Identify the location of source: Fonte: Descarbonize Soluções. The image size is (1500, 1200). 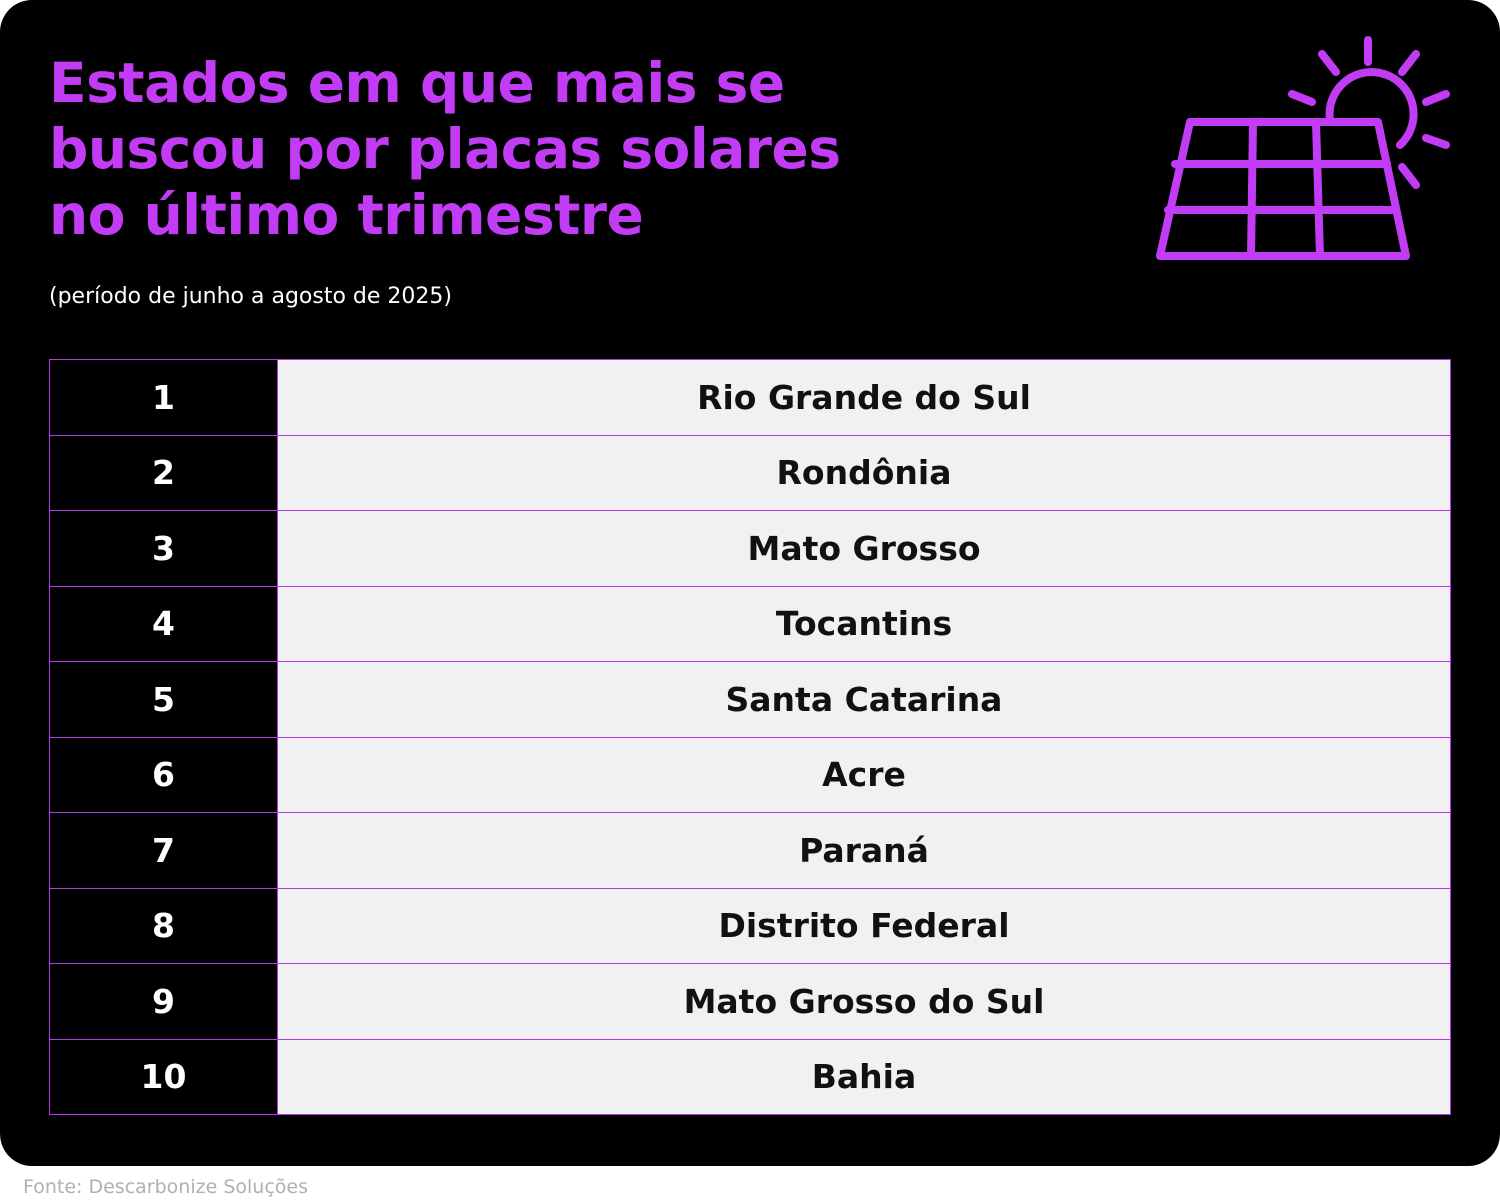
(165, 1187).